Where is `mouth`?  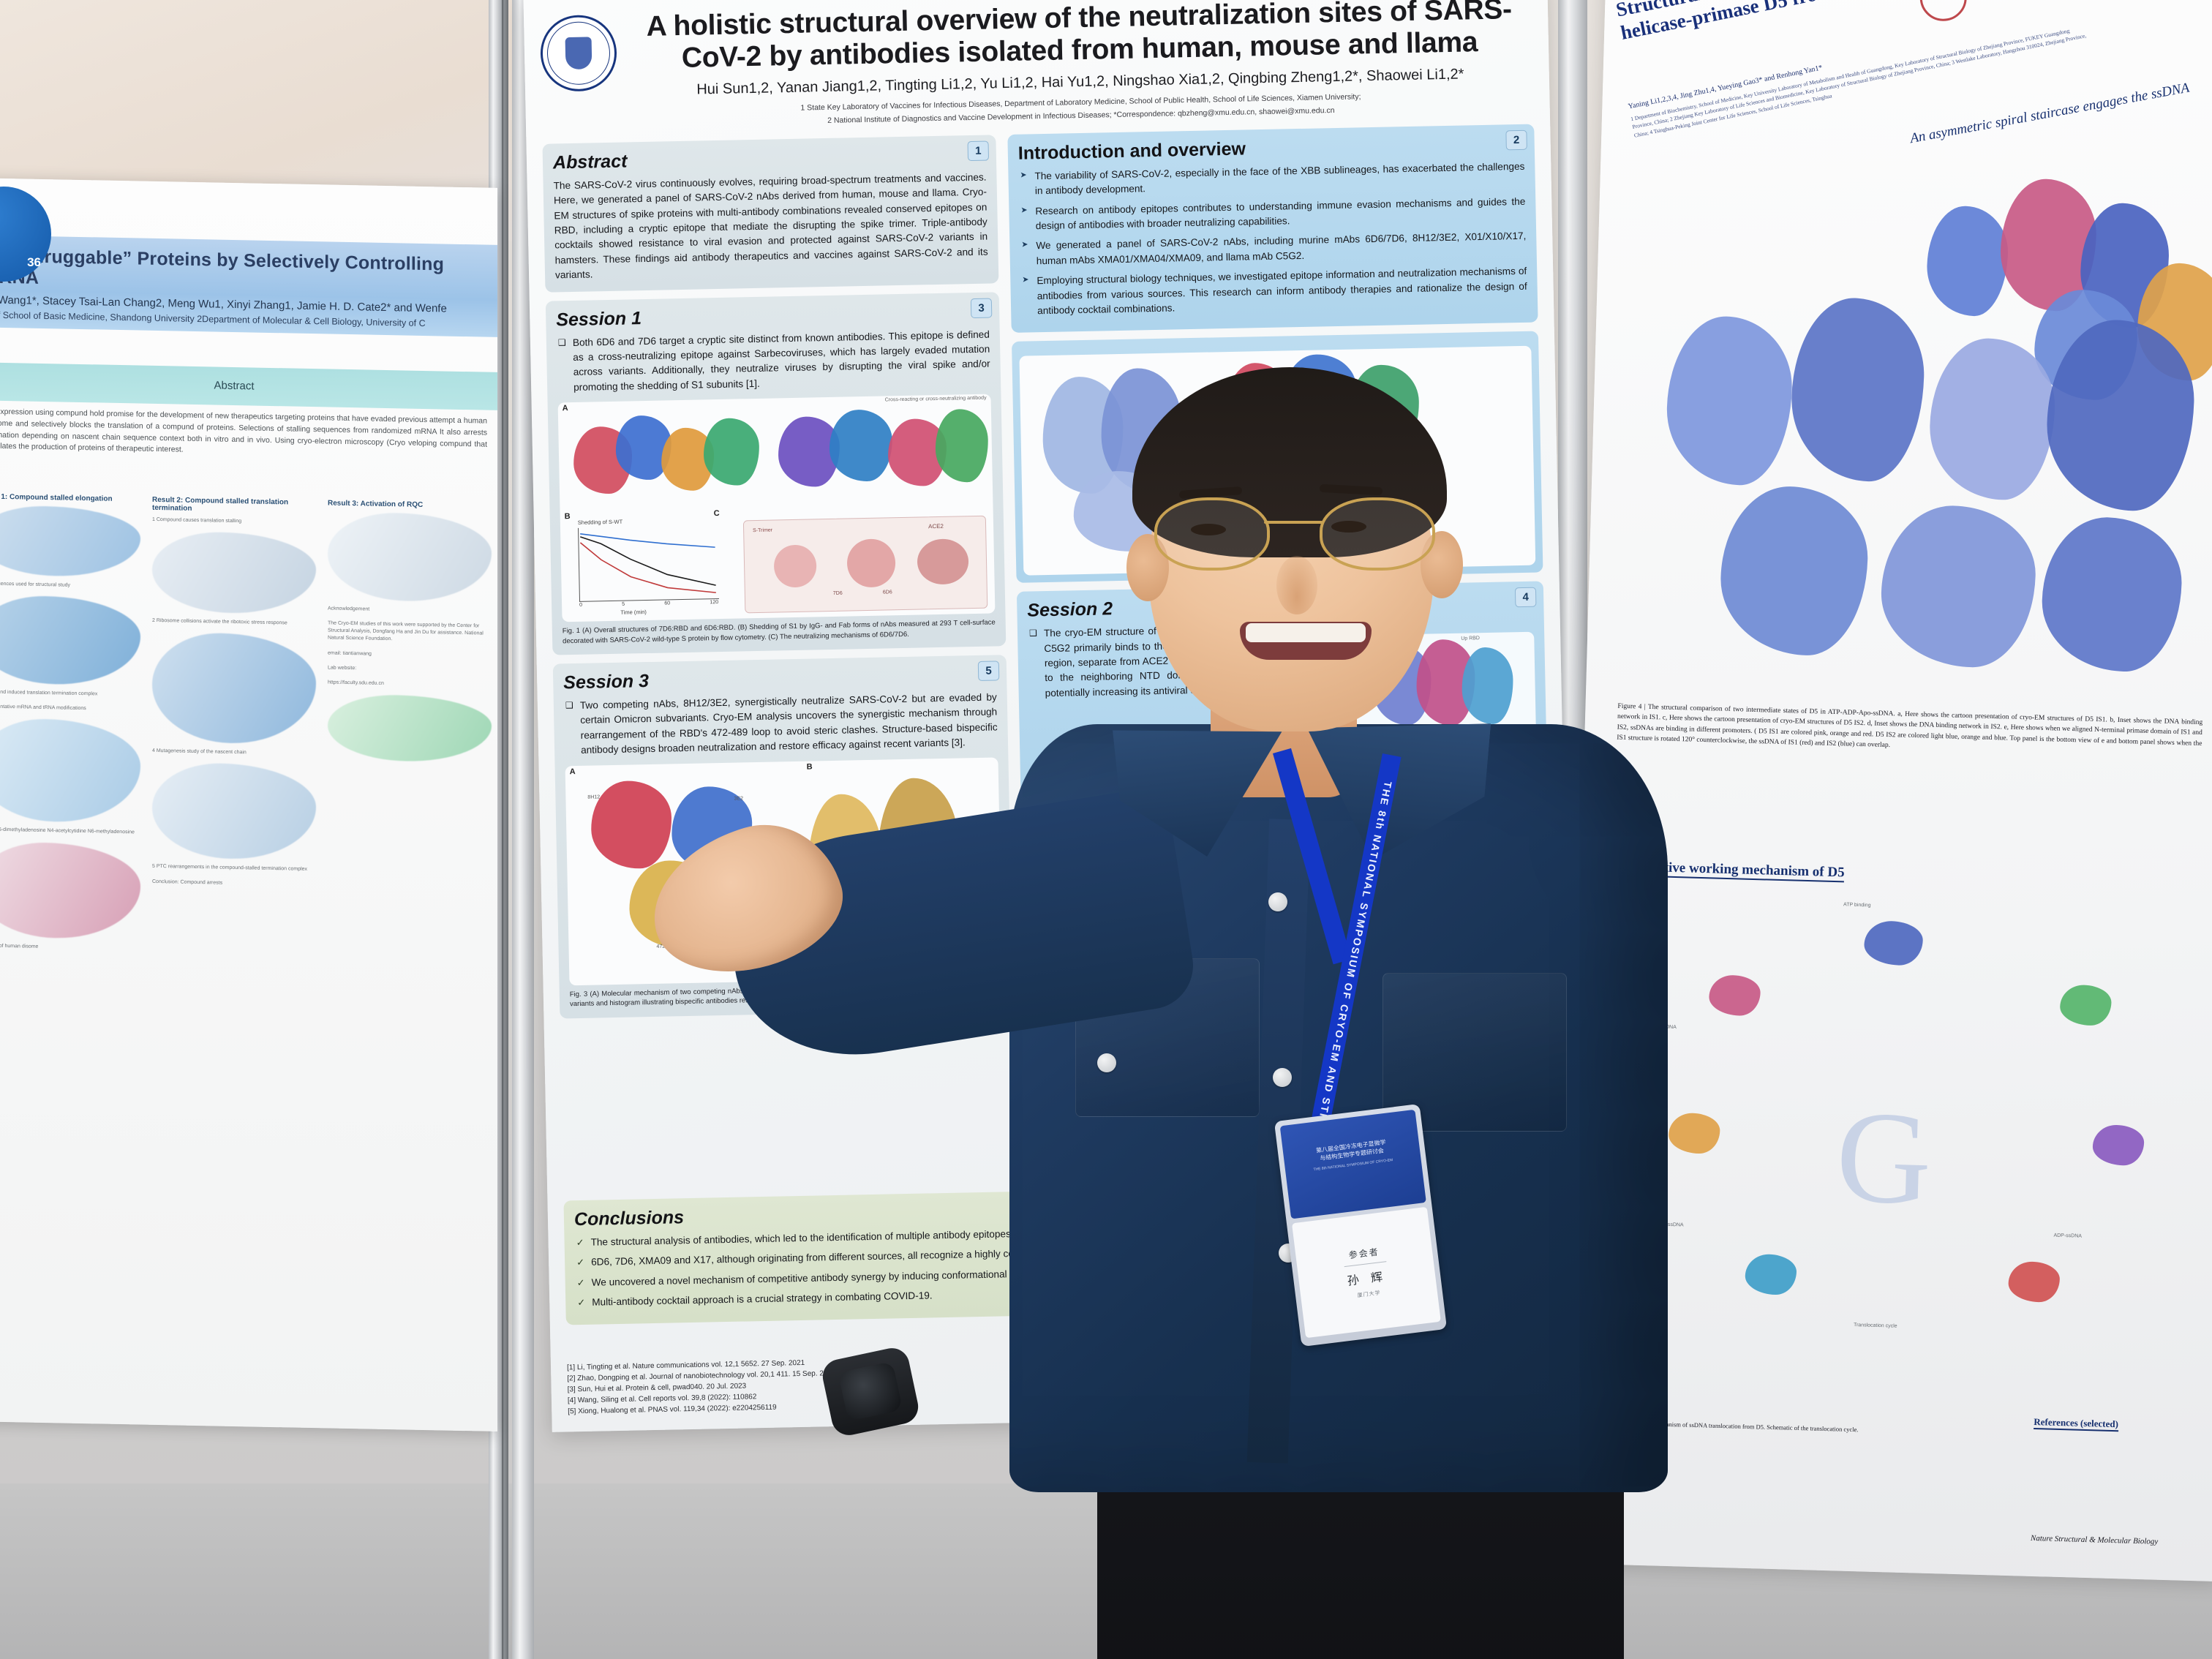 mouth is located at coordinates (1306, 641).